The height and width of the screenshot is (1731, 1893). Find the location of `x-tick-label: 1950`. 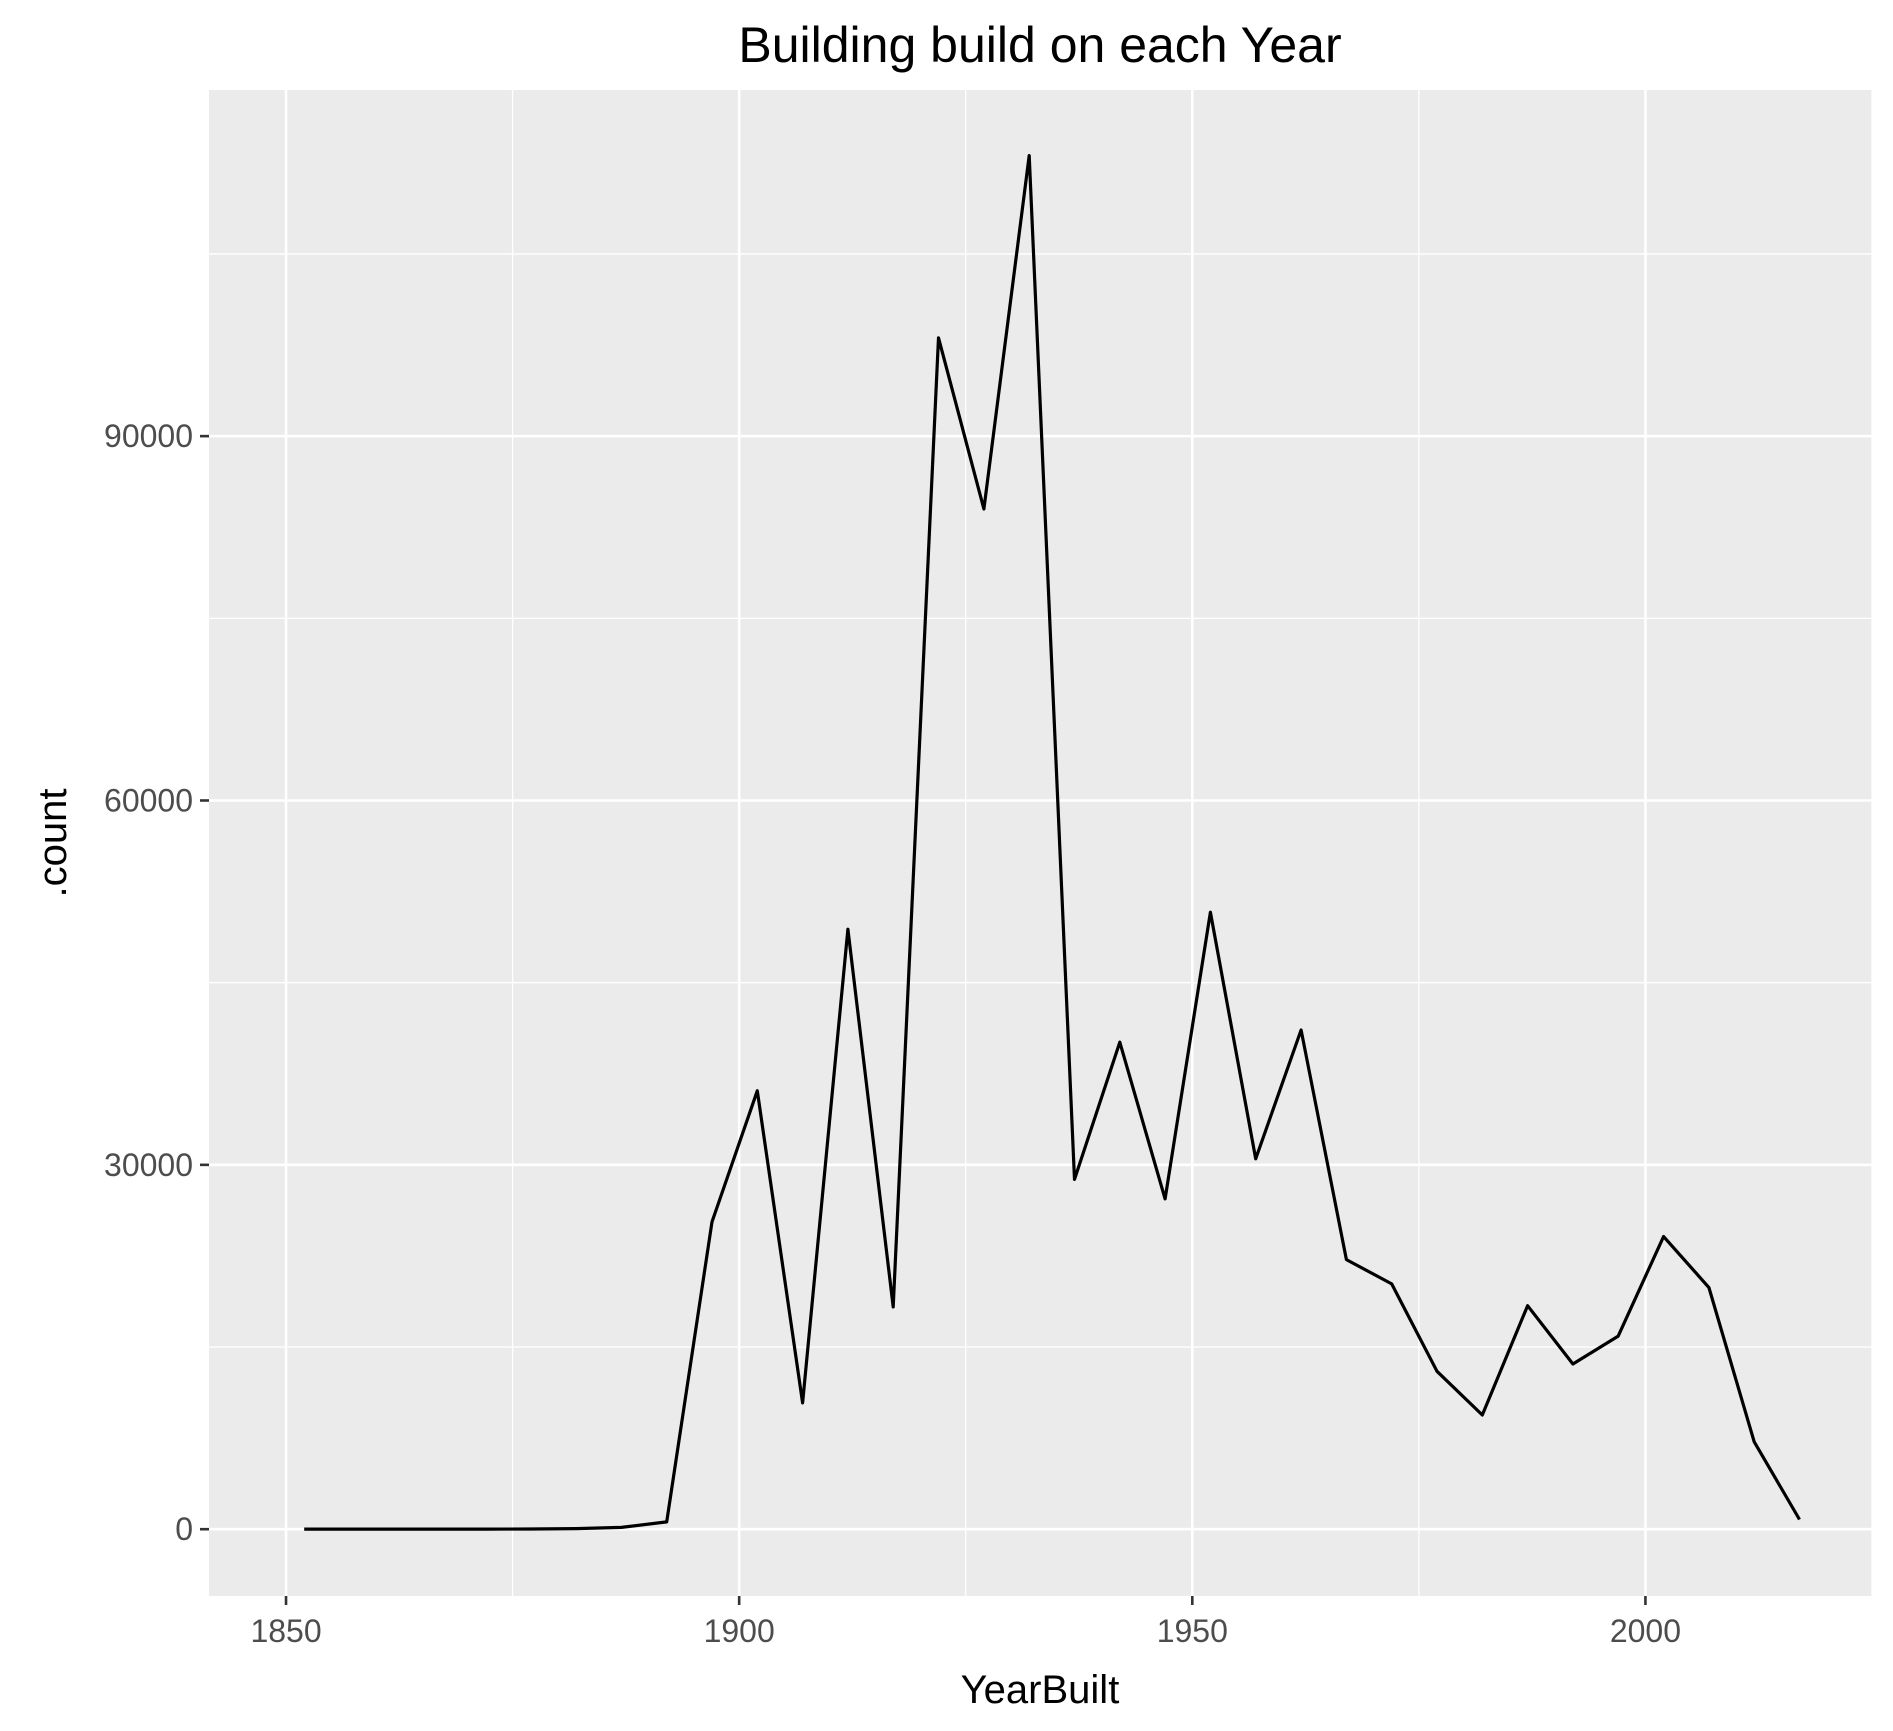

x-tick-label: 1950 is located at coordinates (1192, 1631).